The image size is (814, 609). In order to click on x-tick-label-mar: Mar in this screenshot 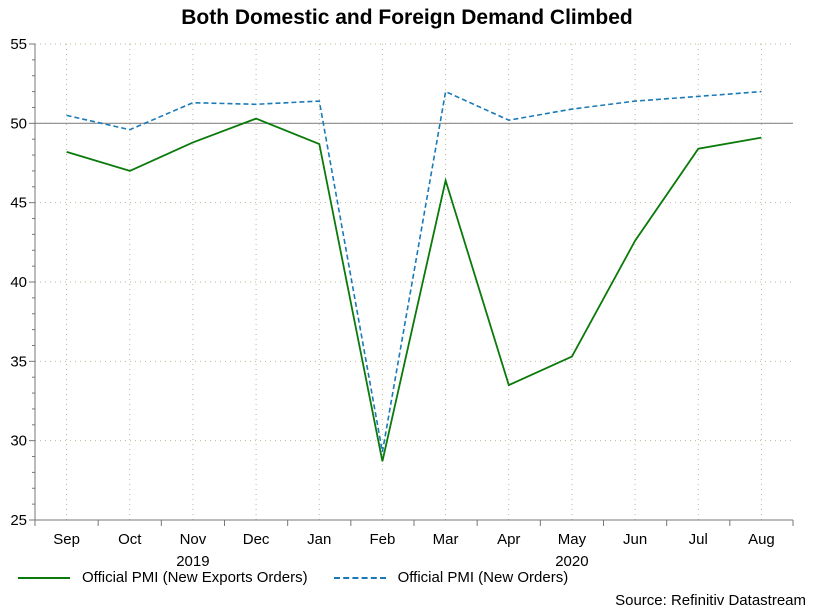, I will do `click(446, 539)`.